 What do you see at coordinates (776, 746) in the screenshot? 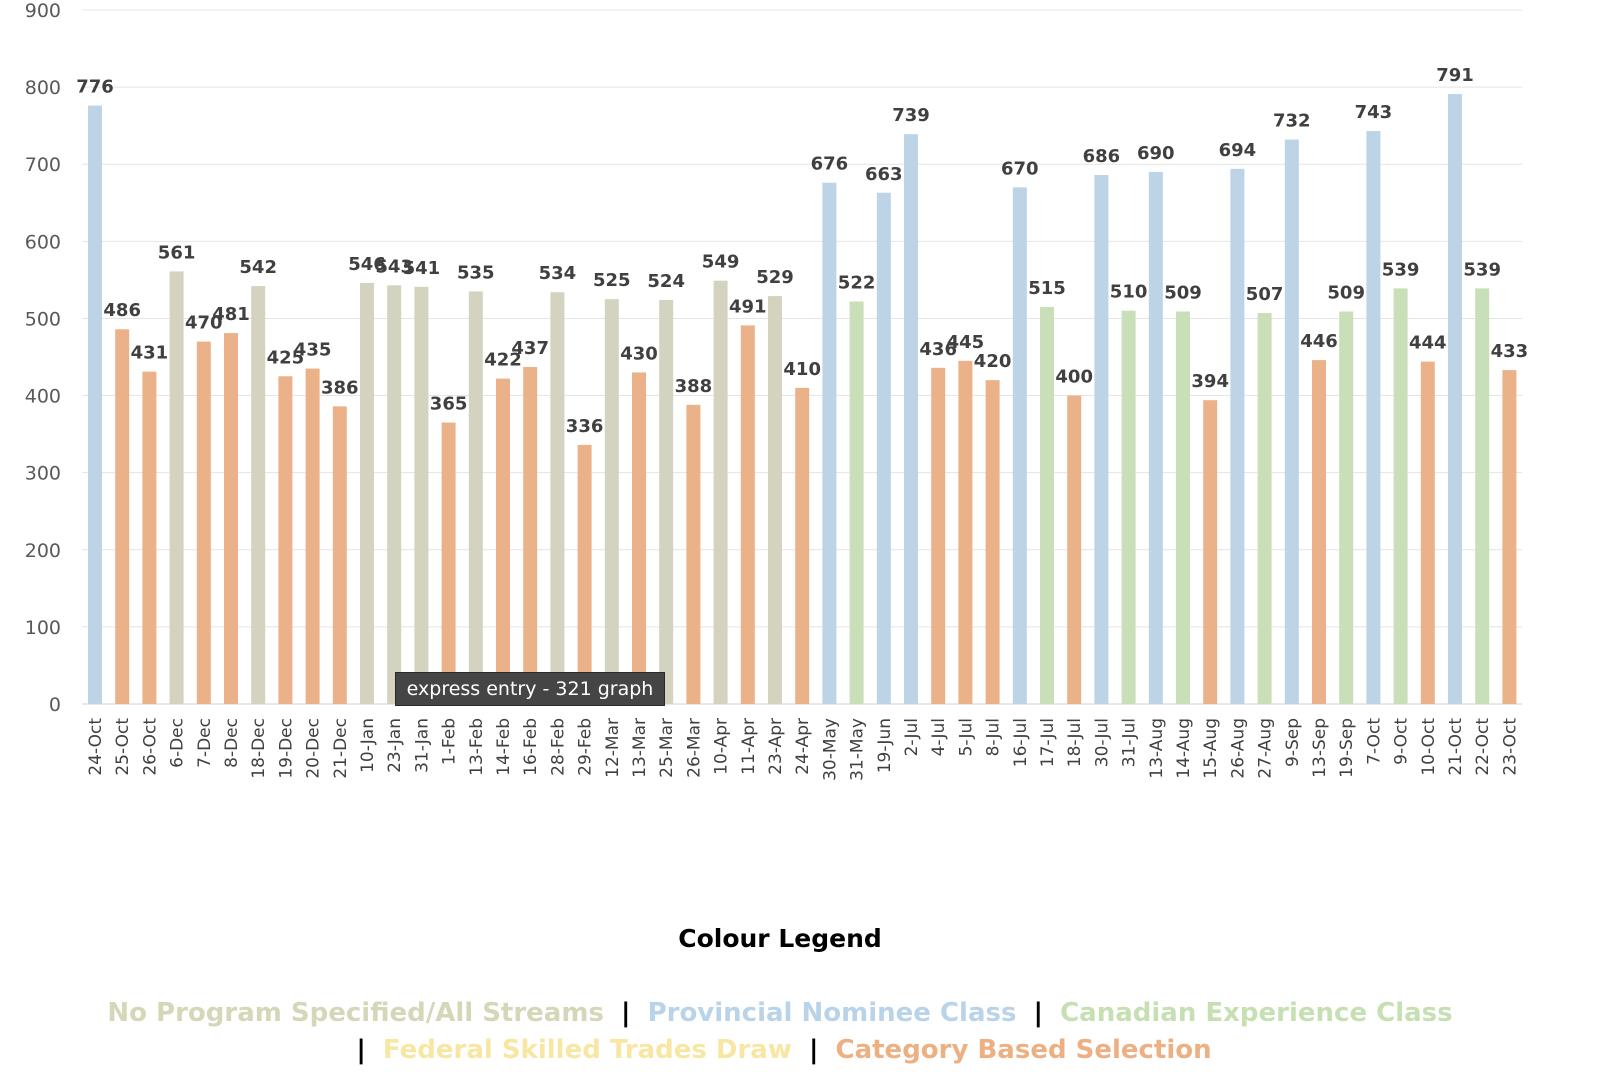
I see `category-label: 23-Apr` at bounding box center [776, 746].